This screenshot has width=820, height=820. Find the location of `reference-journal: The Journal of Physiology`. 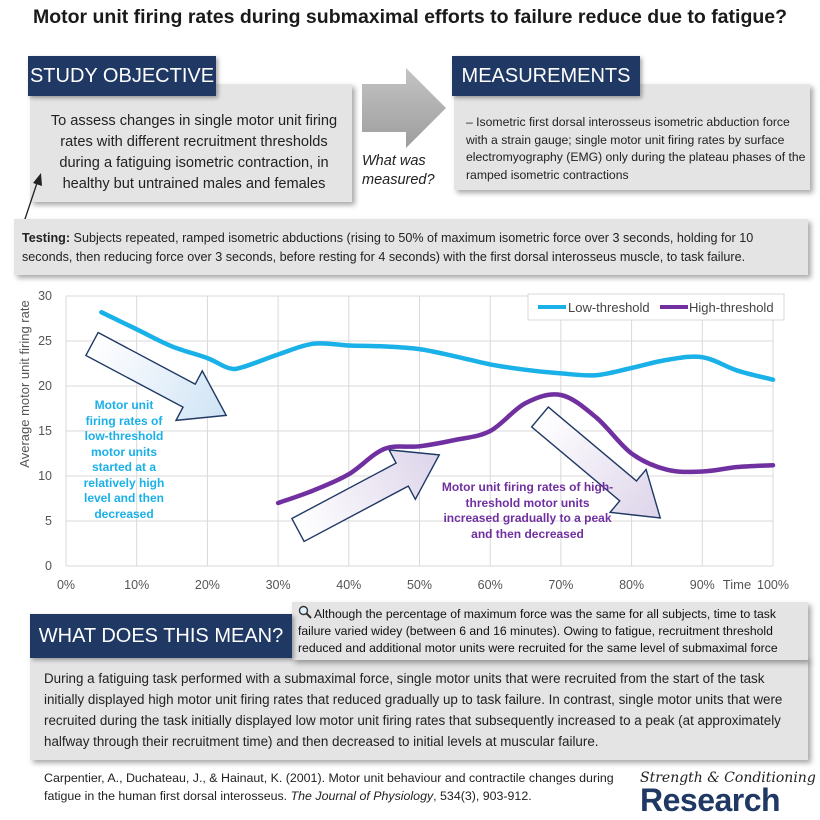

reference-journal: The Journal of Physiology is located at coordinates (362, 795).